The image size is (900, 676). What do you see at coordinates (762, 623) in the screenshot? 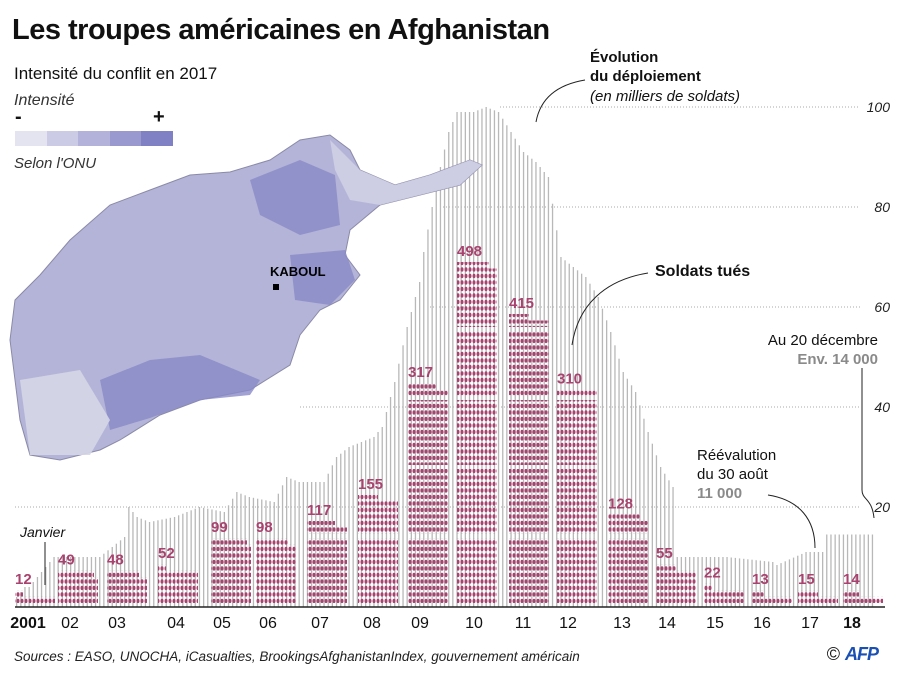
I see `x-tick-label: 16` at bounding box center [762, 623].